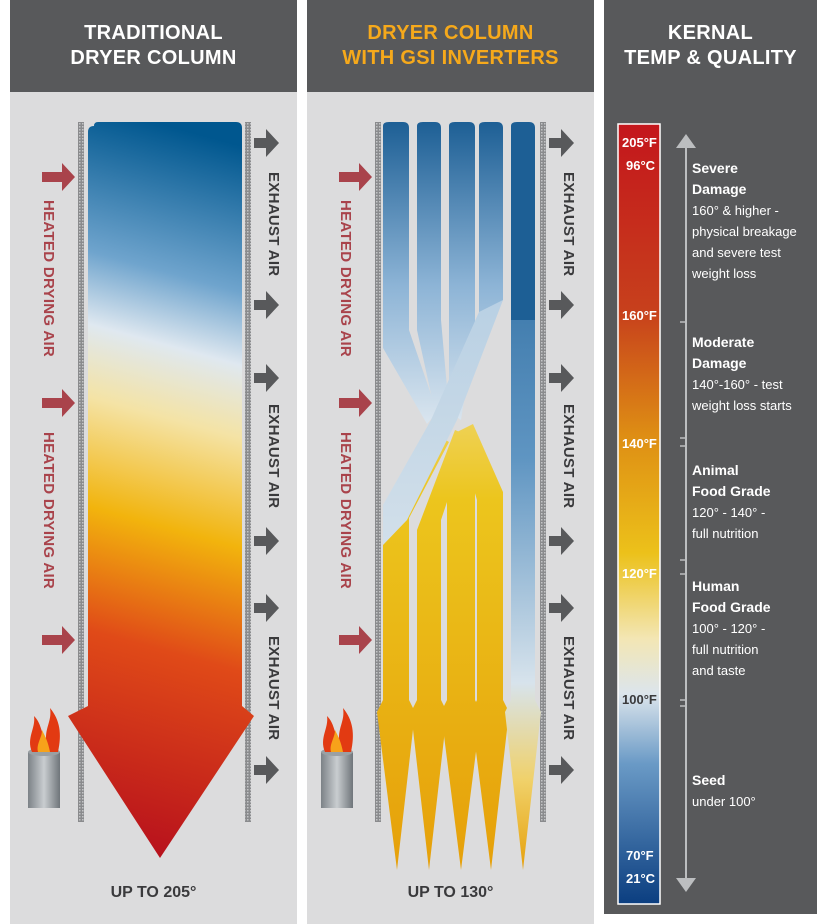 The height and width of the screenshot is (924, 827). What do you see at coordinates (641, 878) in the screenshot?
I see `scale-bottom-c: 21°C` at bounding box center [641, 878].